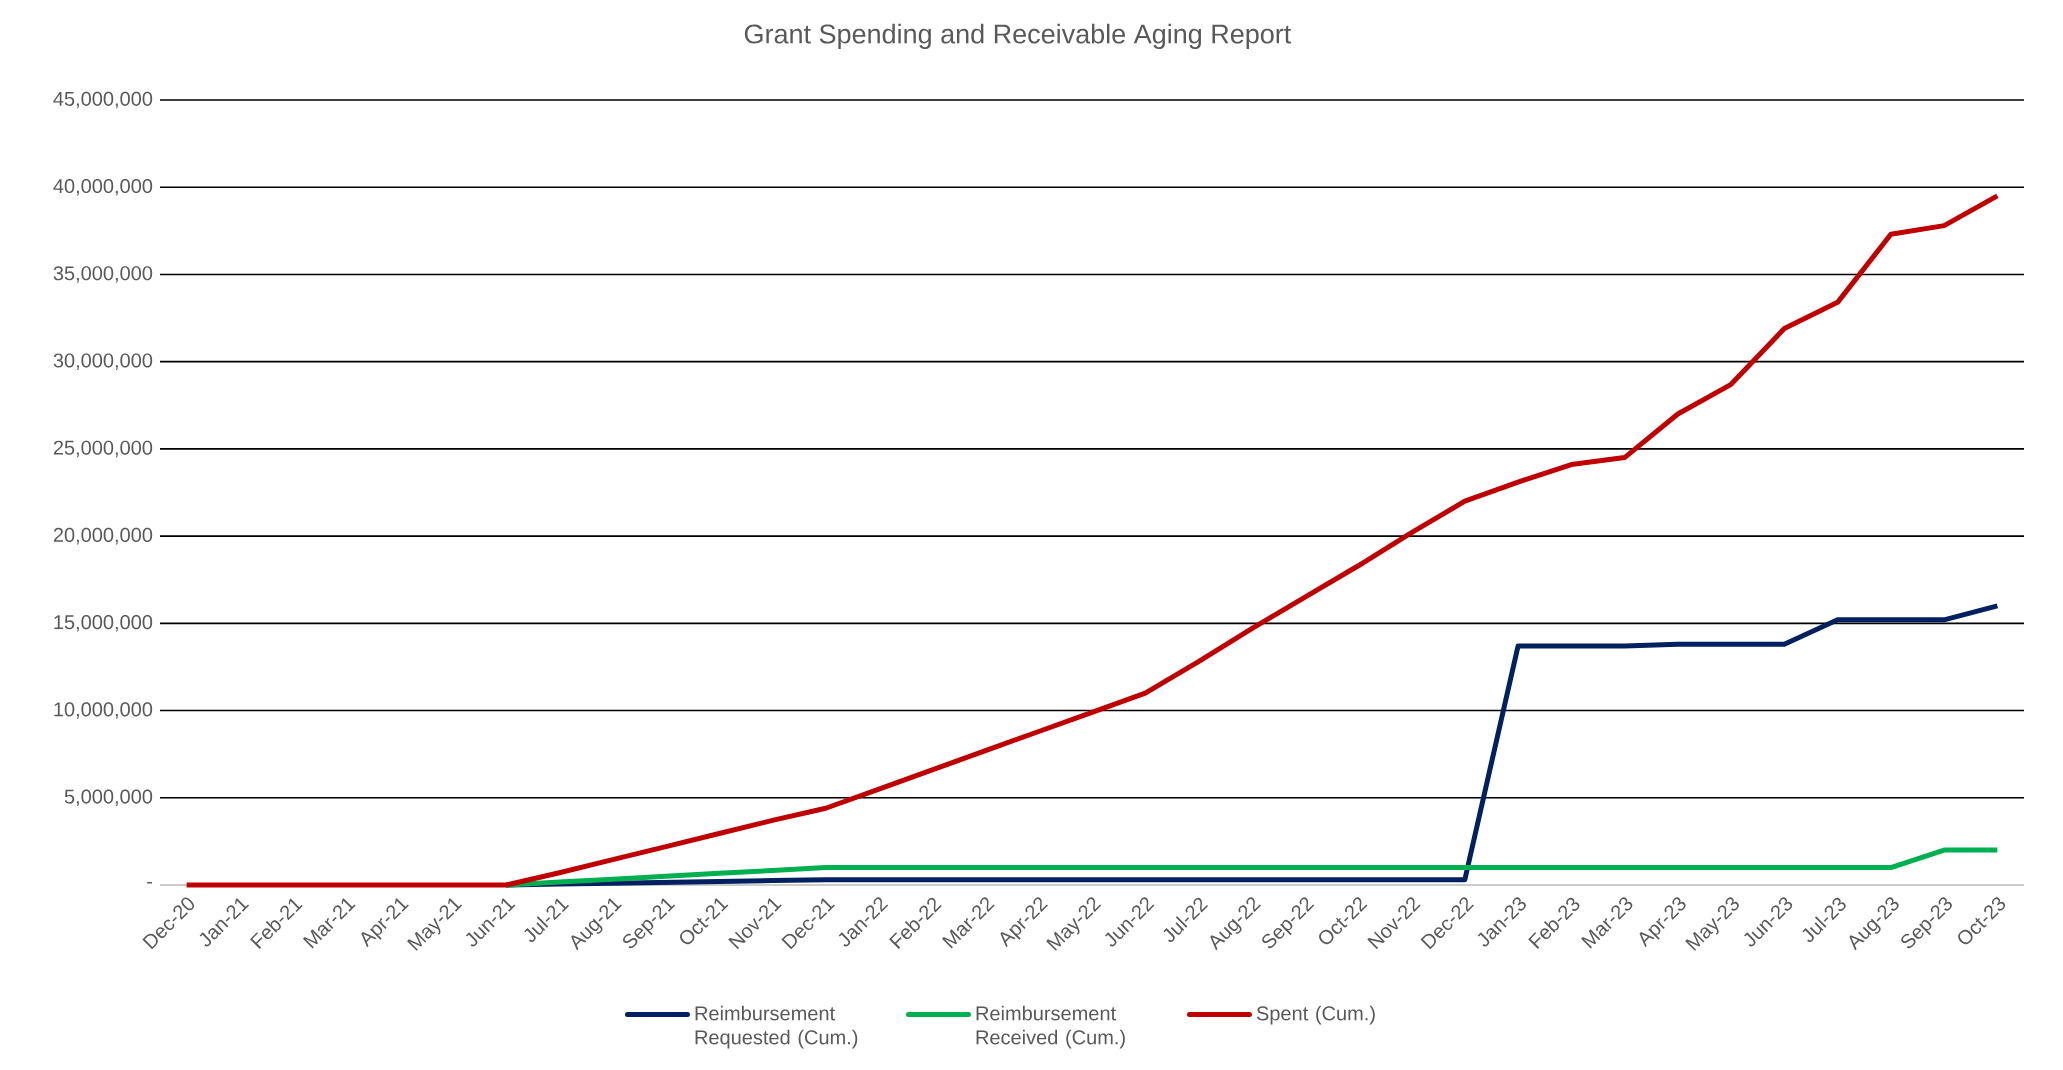  I want to click on y-tick-label: 45,000,000, so click(103, 100).